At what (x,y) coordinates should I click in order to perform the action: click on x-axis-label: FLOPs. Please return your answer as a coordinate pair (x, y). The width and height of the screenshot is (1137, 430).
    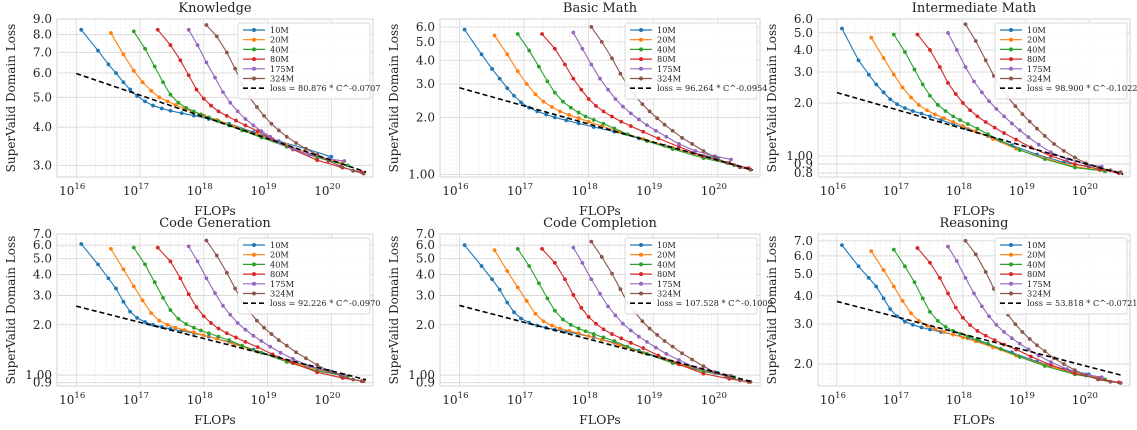
    Looking at the image, I should click on (974, 419).